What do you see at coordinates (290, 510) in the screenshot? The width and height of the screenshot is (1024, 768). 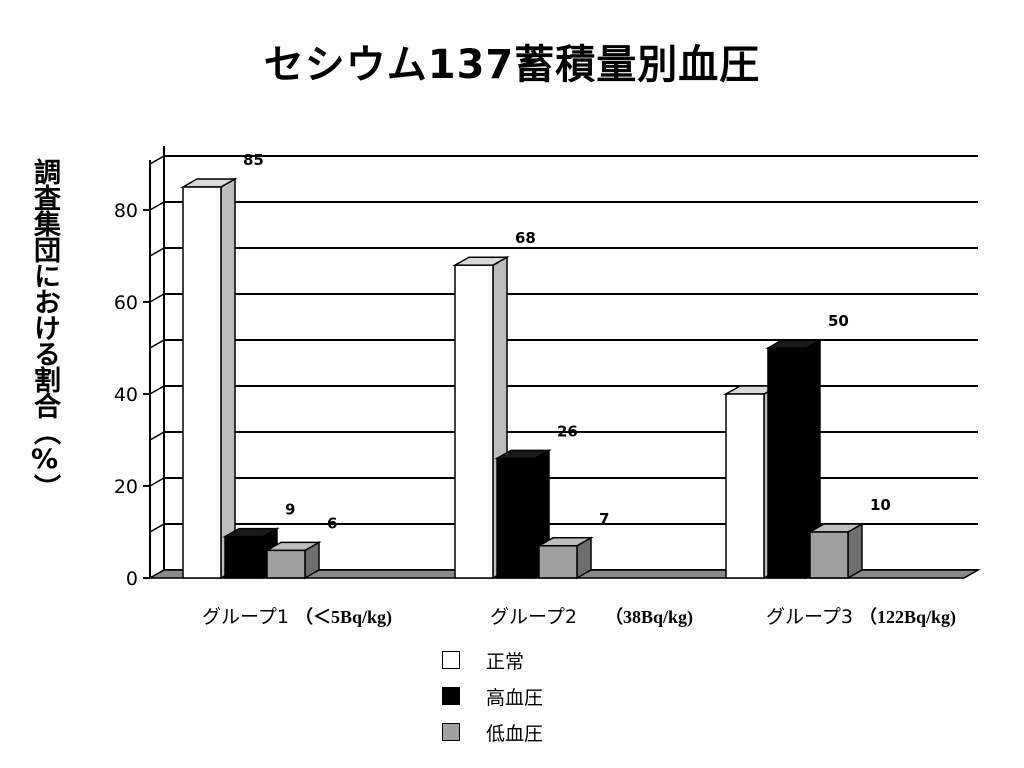 I see `data-label: 9` at bounding box center [290, 510].